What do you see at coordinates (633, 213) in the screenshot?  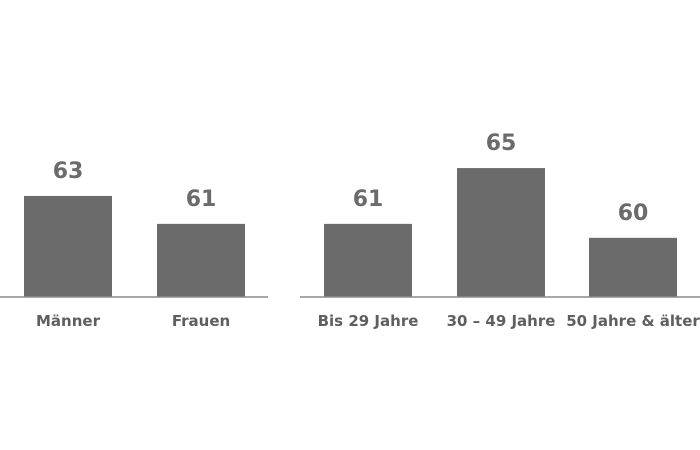 I see `data-label: 60` at bounding box center [633, 213].